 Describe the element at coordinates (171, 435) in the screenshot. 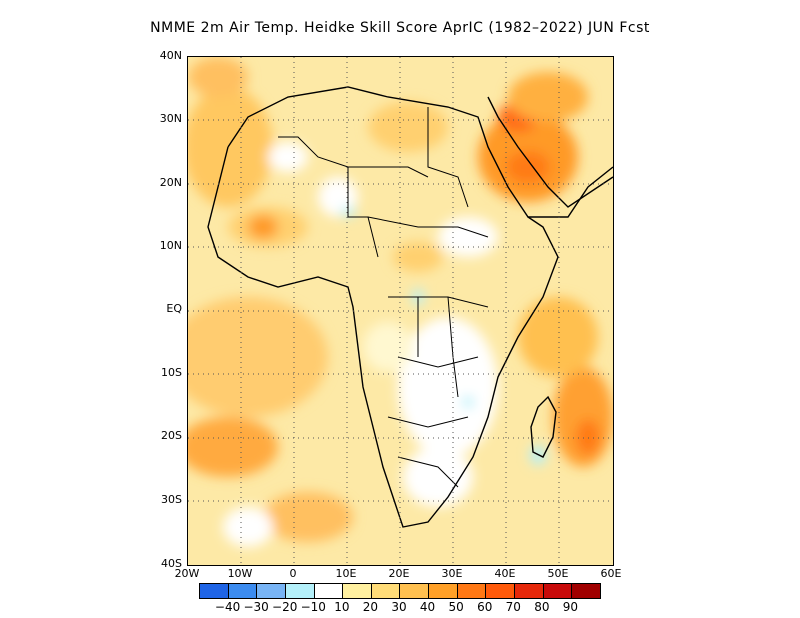

I see `y-tick-label: 20S` at that location.